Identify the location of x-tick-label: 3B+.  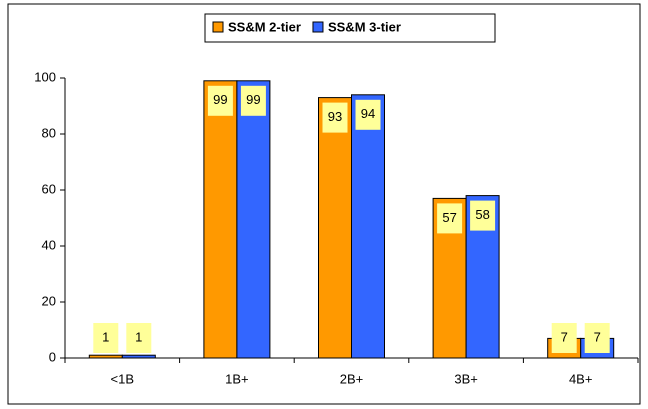
(466, 378).